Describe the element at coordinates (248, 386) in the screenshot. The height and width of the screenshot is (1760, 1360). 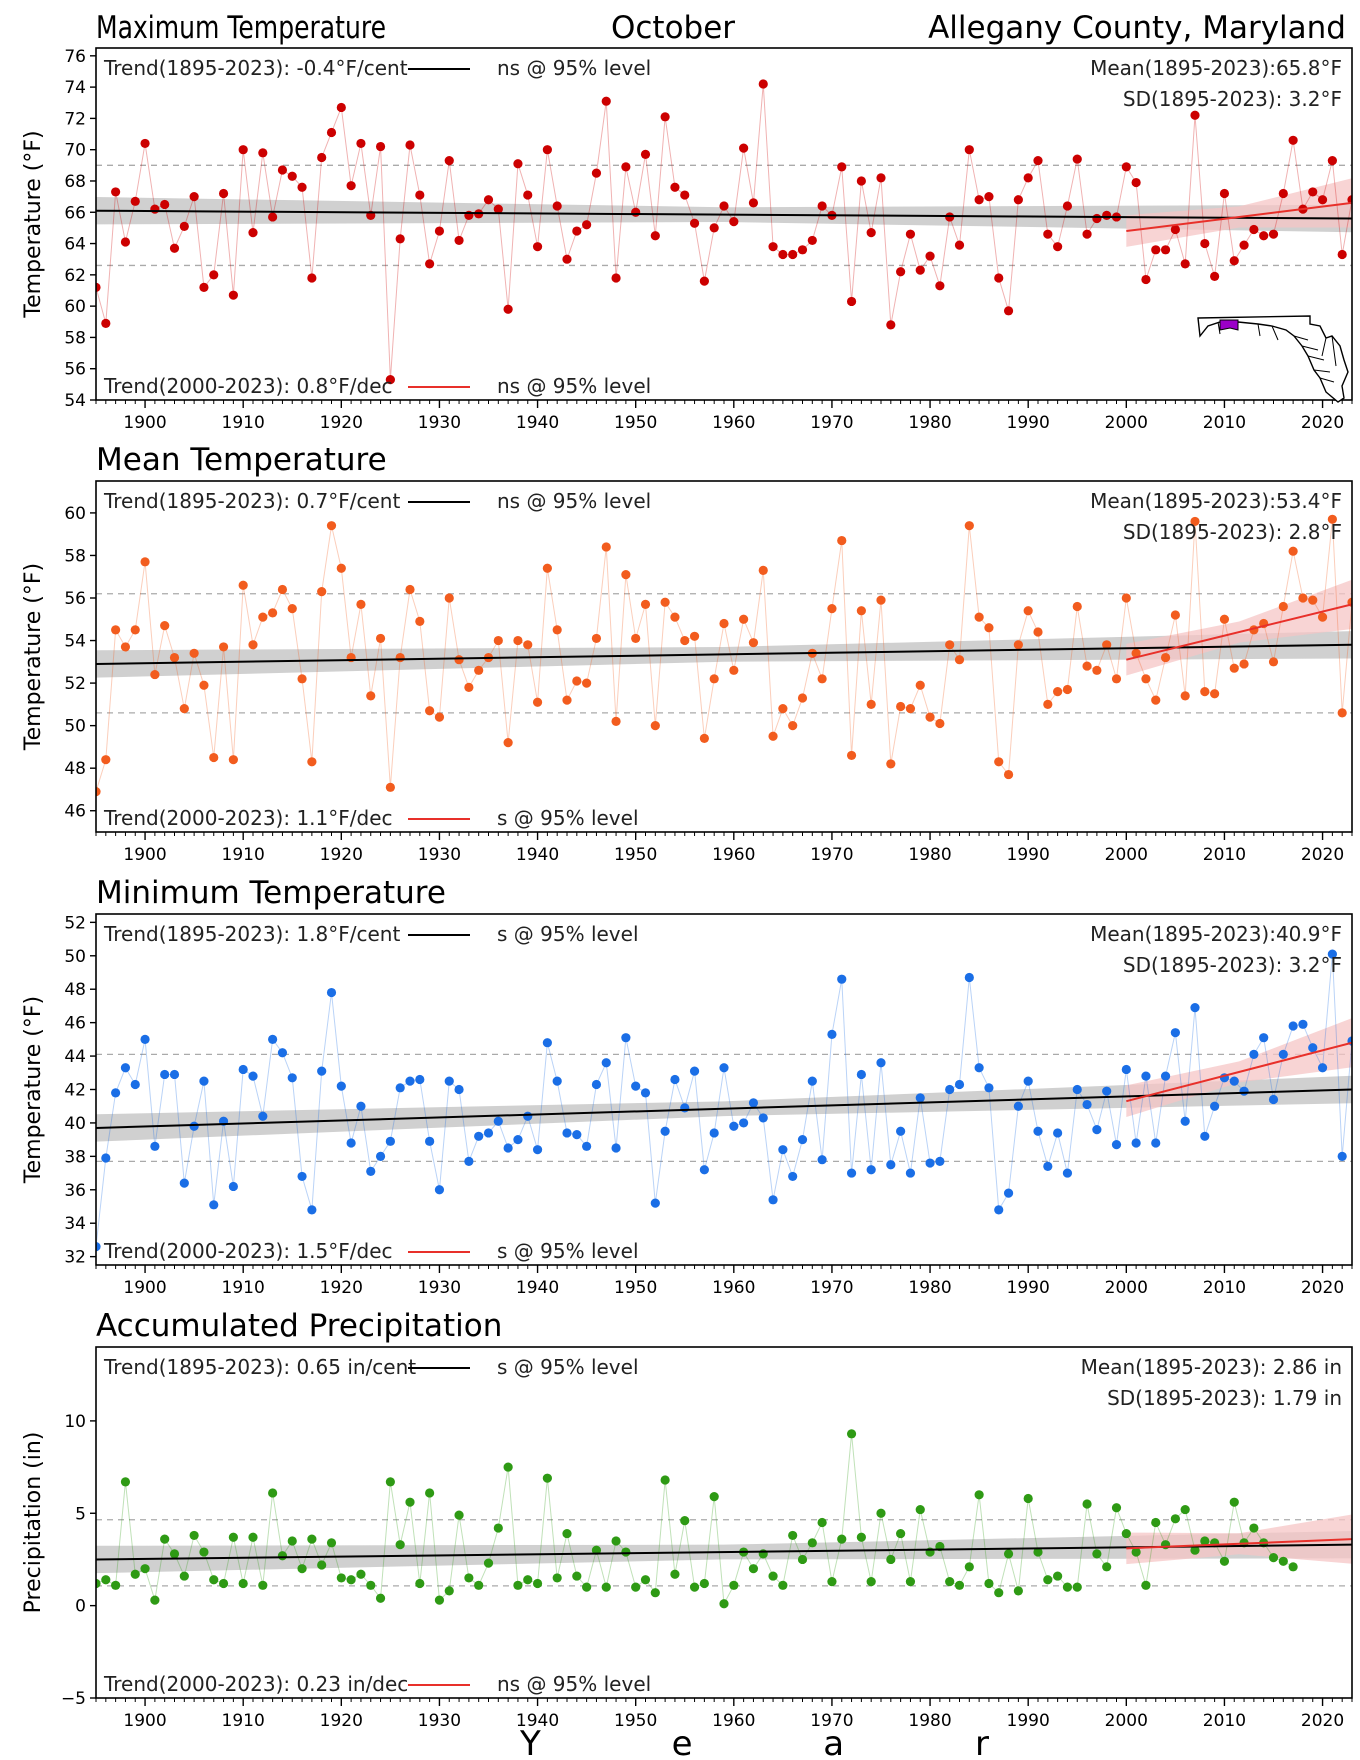
I see `max-trend-recent-text: Trend(2000-2023): 0.8°F/dec` at that location.